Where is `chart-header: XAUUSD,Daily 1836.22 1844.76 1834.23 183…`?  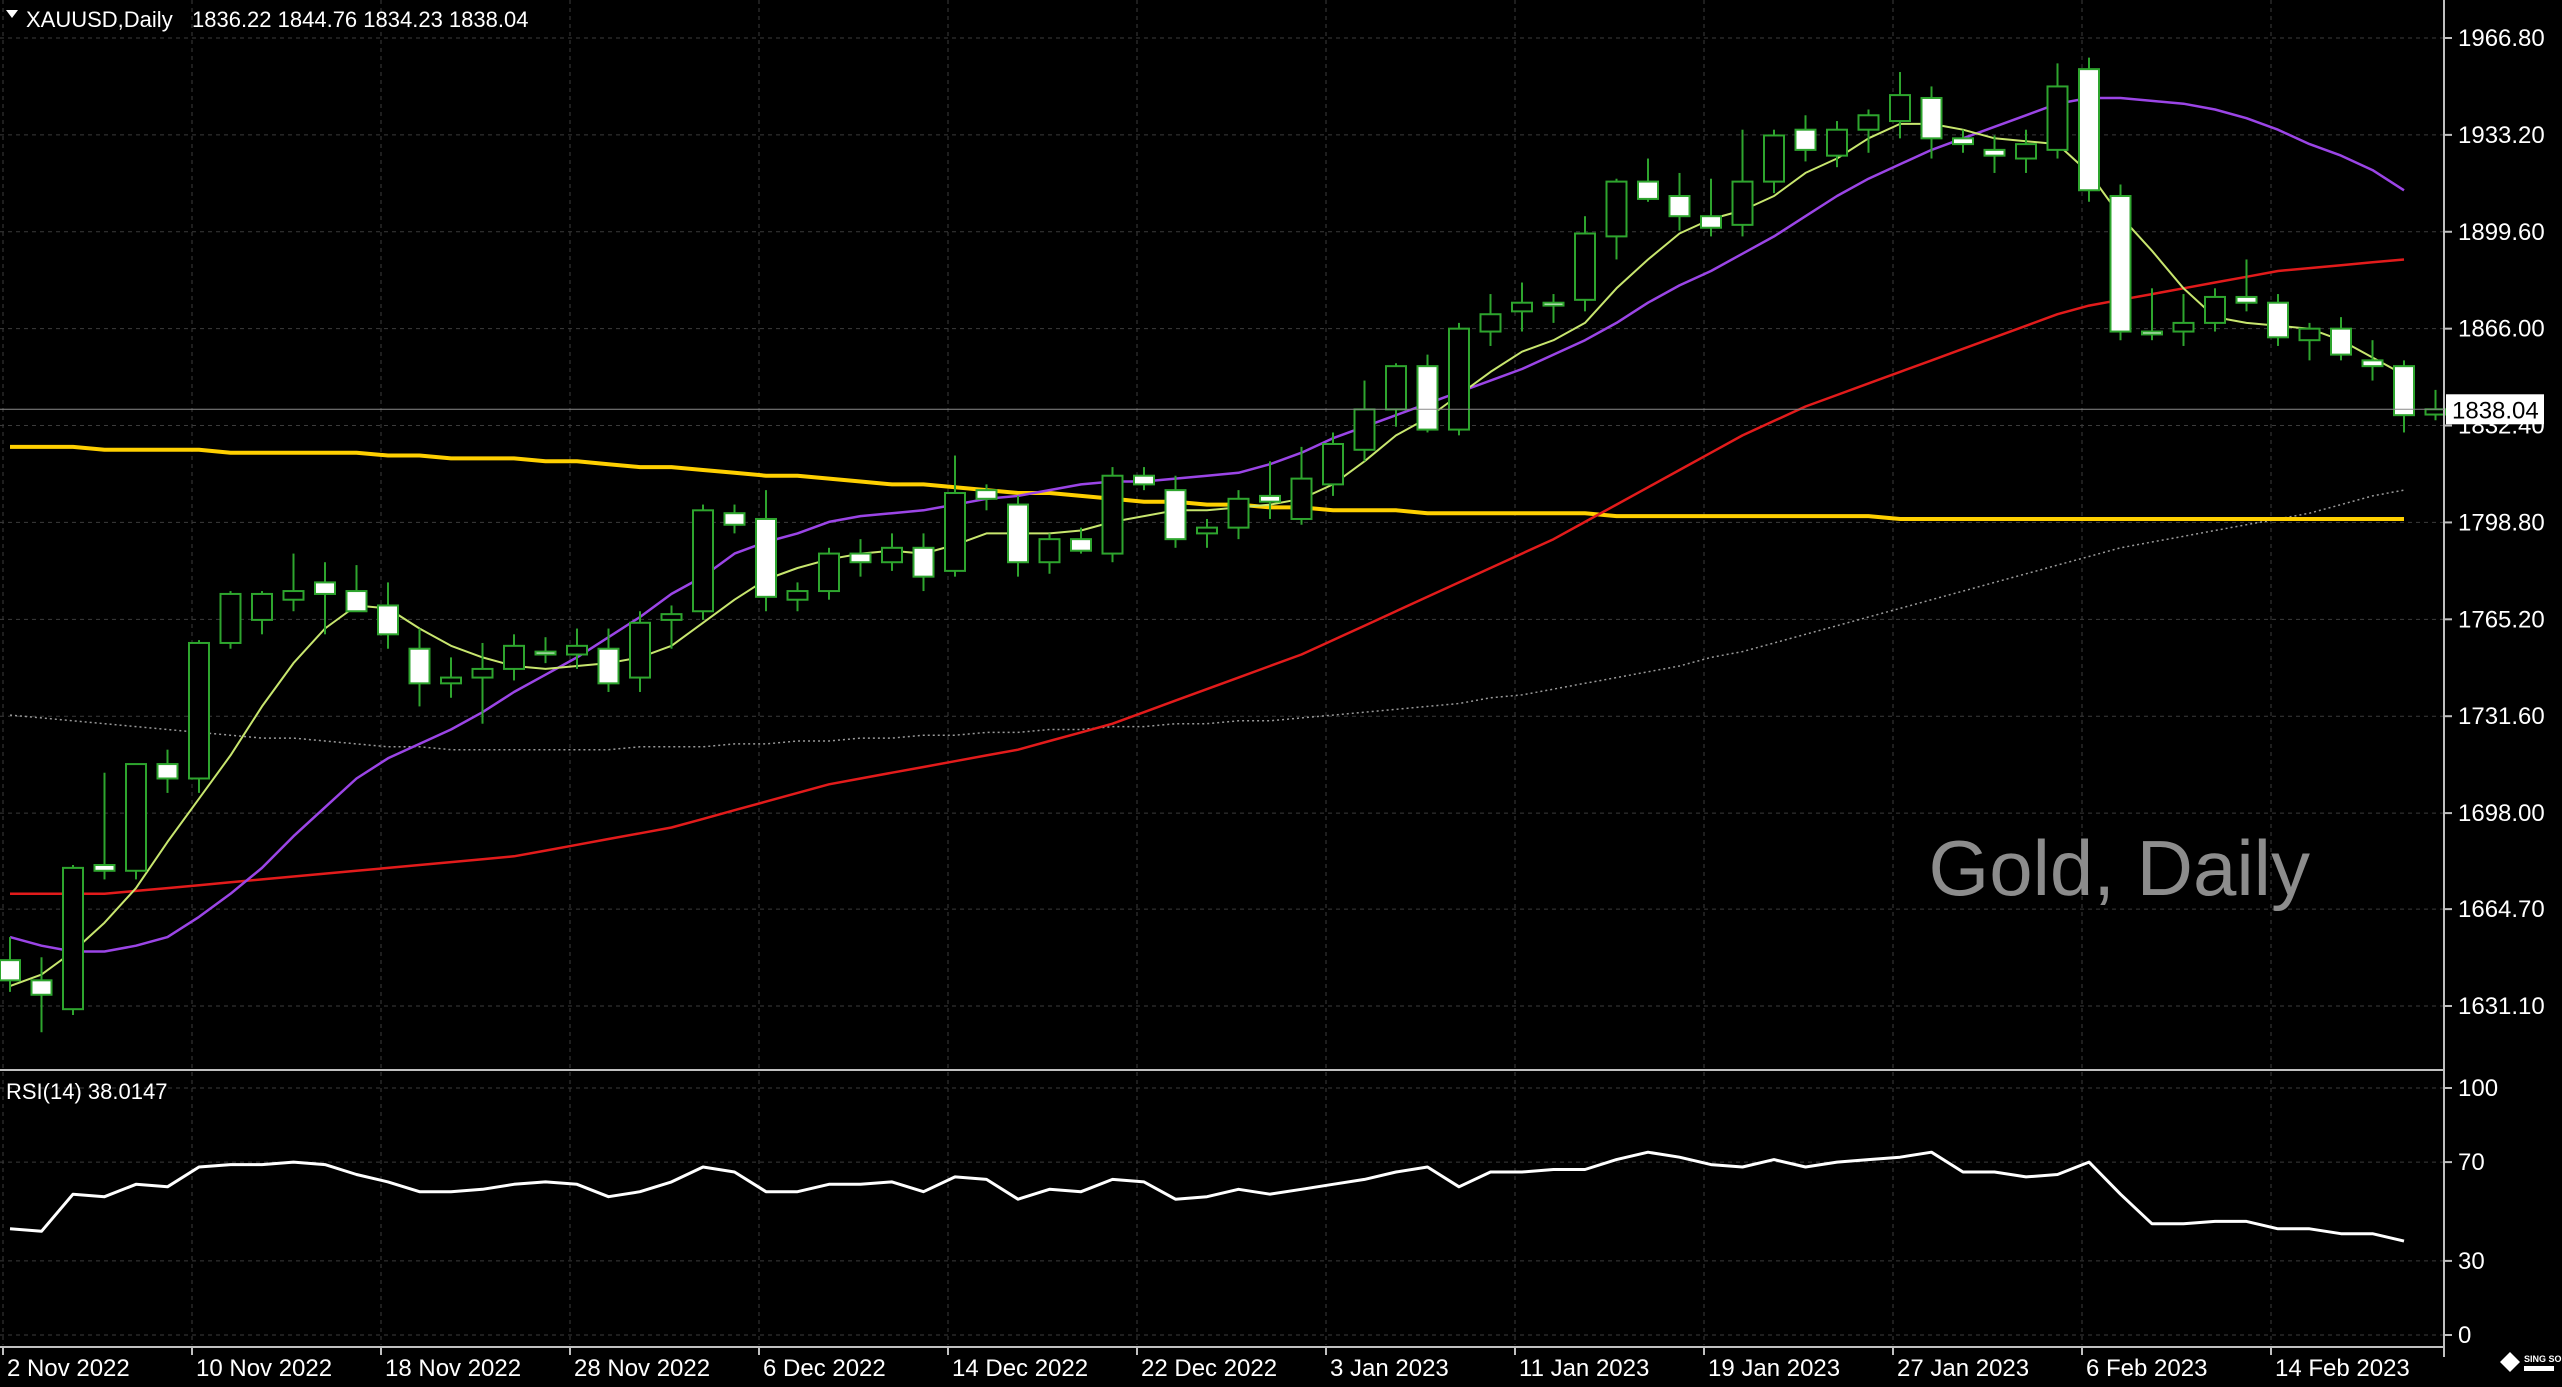
chart-header: XAUUSD,Daily 1836.22 1844.76 1834.23 183… is located at coordinates (267, 19).